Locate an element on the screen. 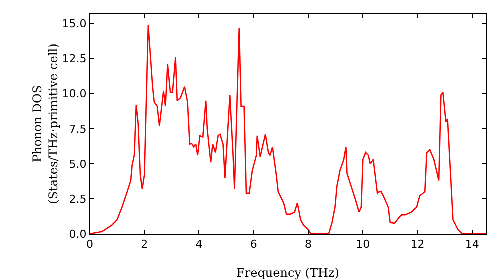 The image size is (500, 280). x-tick-label: 12 is located at coordinates (417, 245).